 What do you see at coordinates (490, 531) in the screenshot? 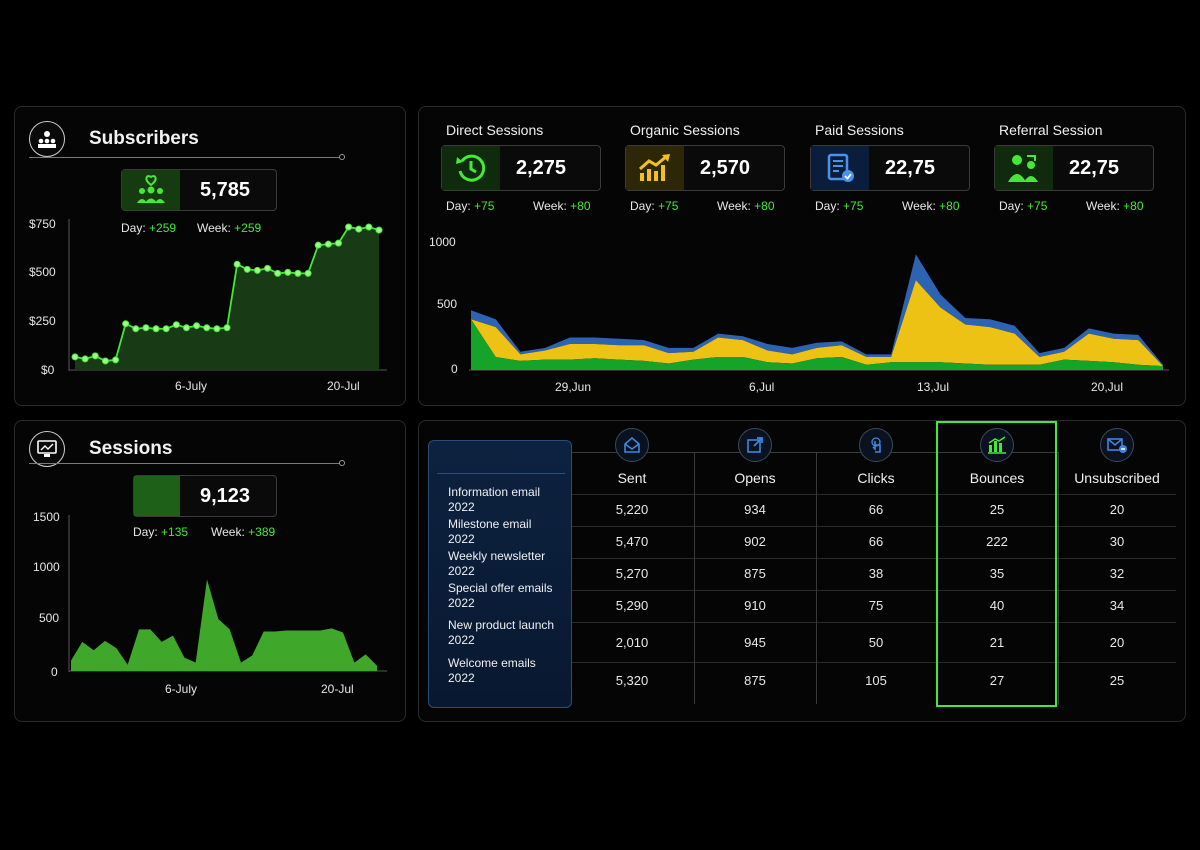
I see `row-label: Milestone email 2022` at bounding box center [490, 531].